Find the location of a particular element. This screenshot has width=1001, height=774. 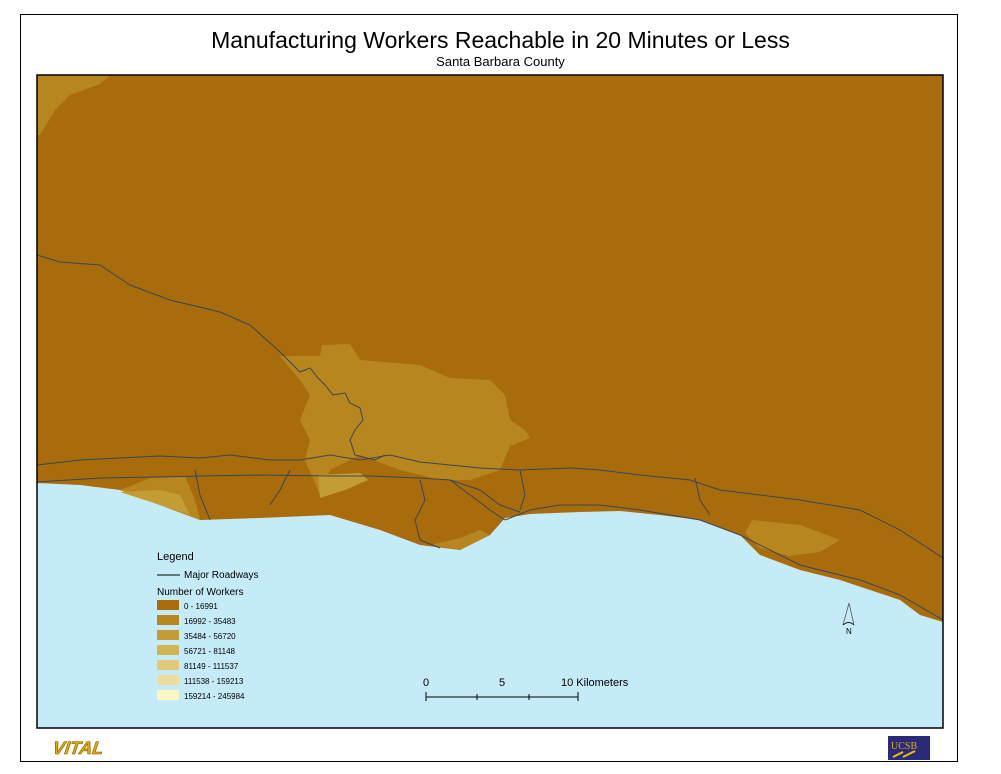

north-arrow-icon: N is located at coordinates (848, 619).